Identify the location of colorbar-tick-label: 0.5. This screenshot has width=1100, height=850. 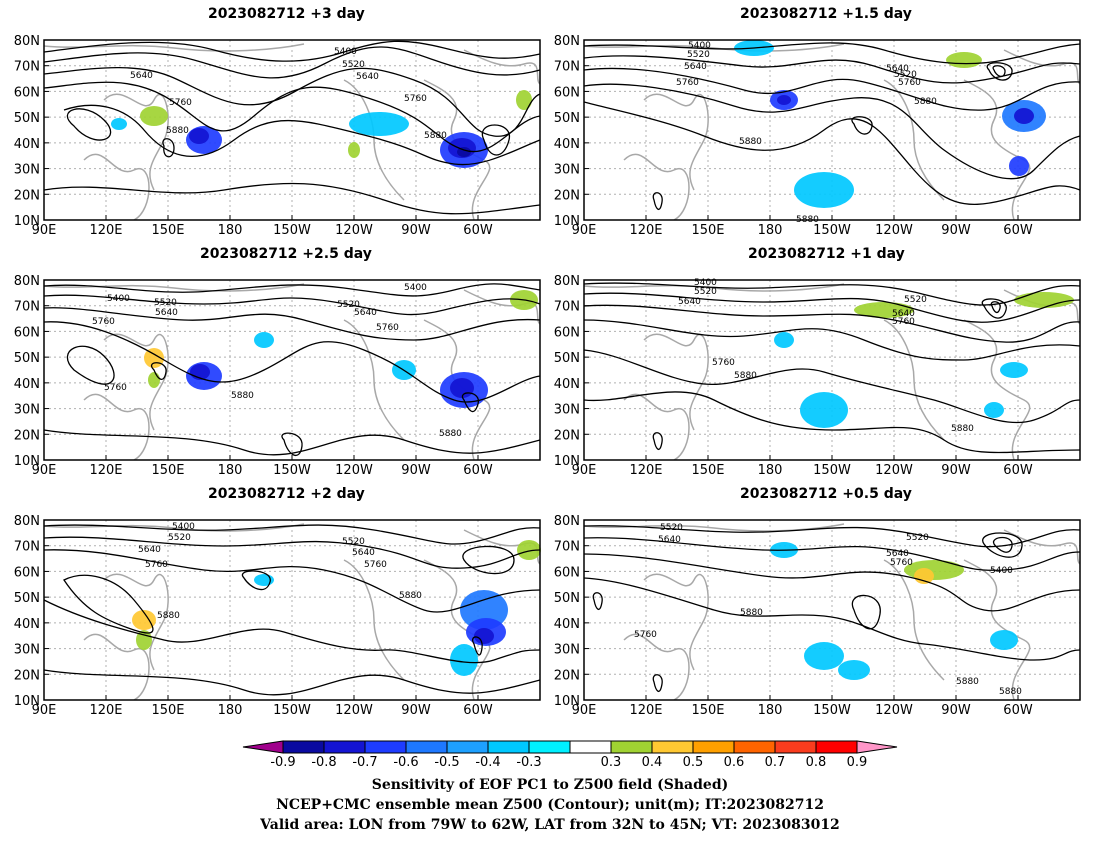
(693, 762).